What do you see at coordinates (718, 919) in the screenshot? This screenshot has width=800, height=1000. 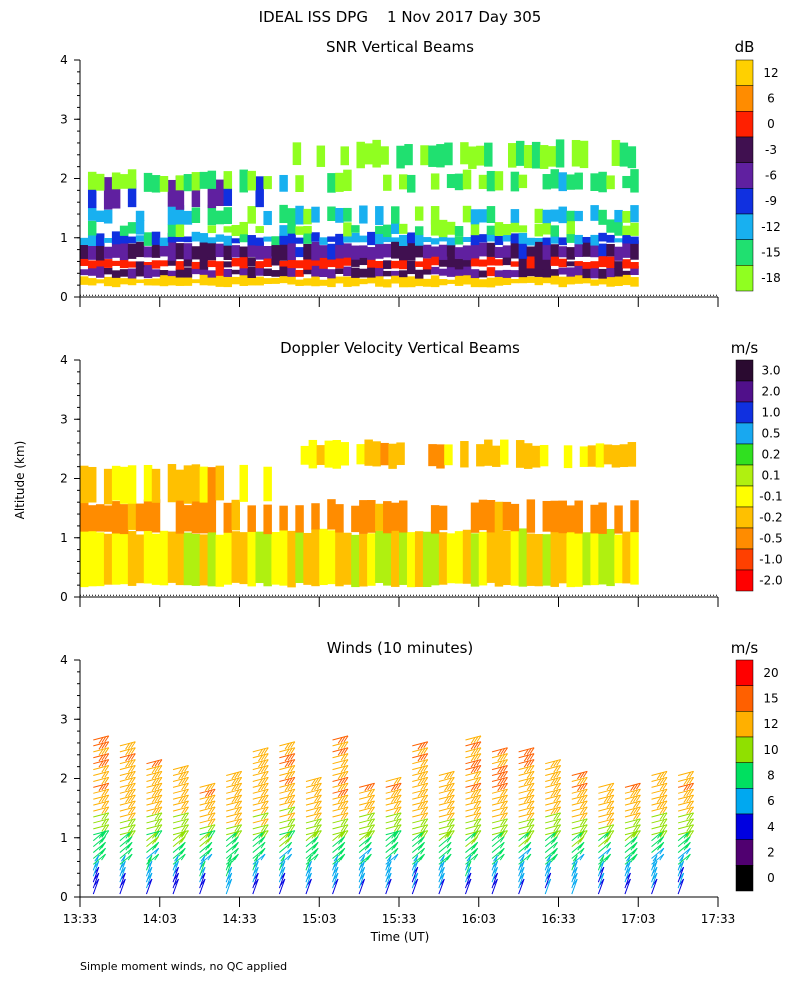 I see `x-tick-label: 17:33` at bounding box center [718, 919].